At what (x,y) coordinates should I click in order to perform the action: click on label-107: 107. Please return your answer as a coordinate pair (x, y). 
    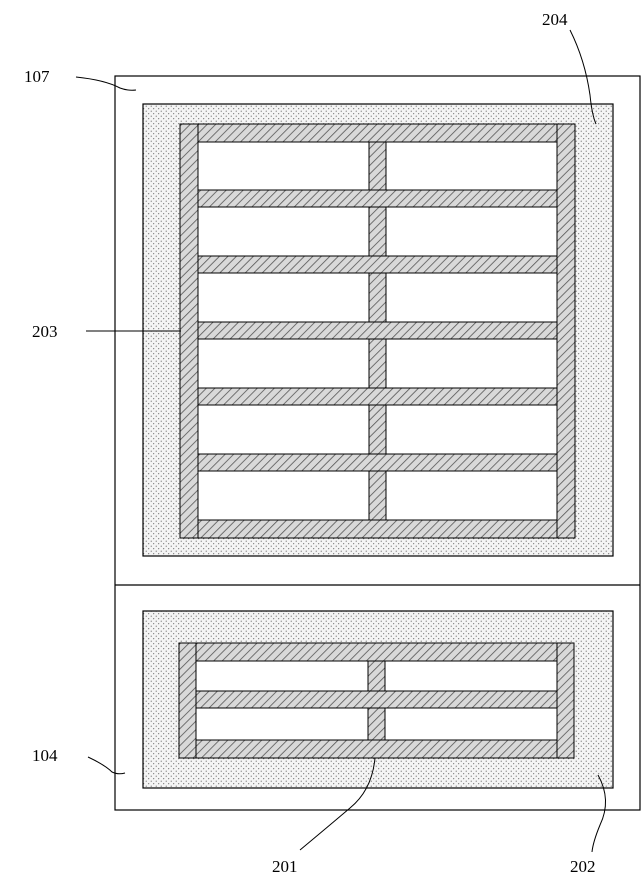
    Looking at the image, I should click on (37, 76).